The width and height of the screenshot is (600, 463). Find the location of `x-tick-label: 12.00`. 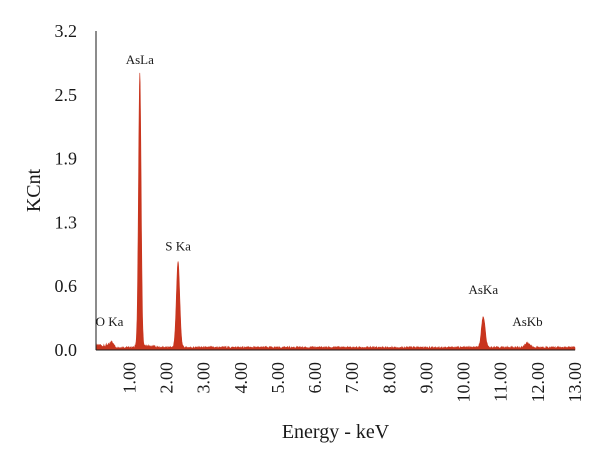

x-tick-label: 12.00 is located at coordinates (538, 382).